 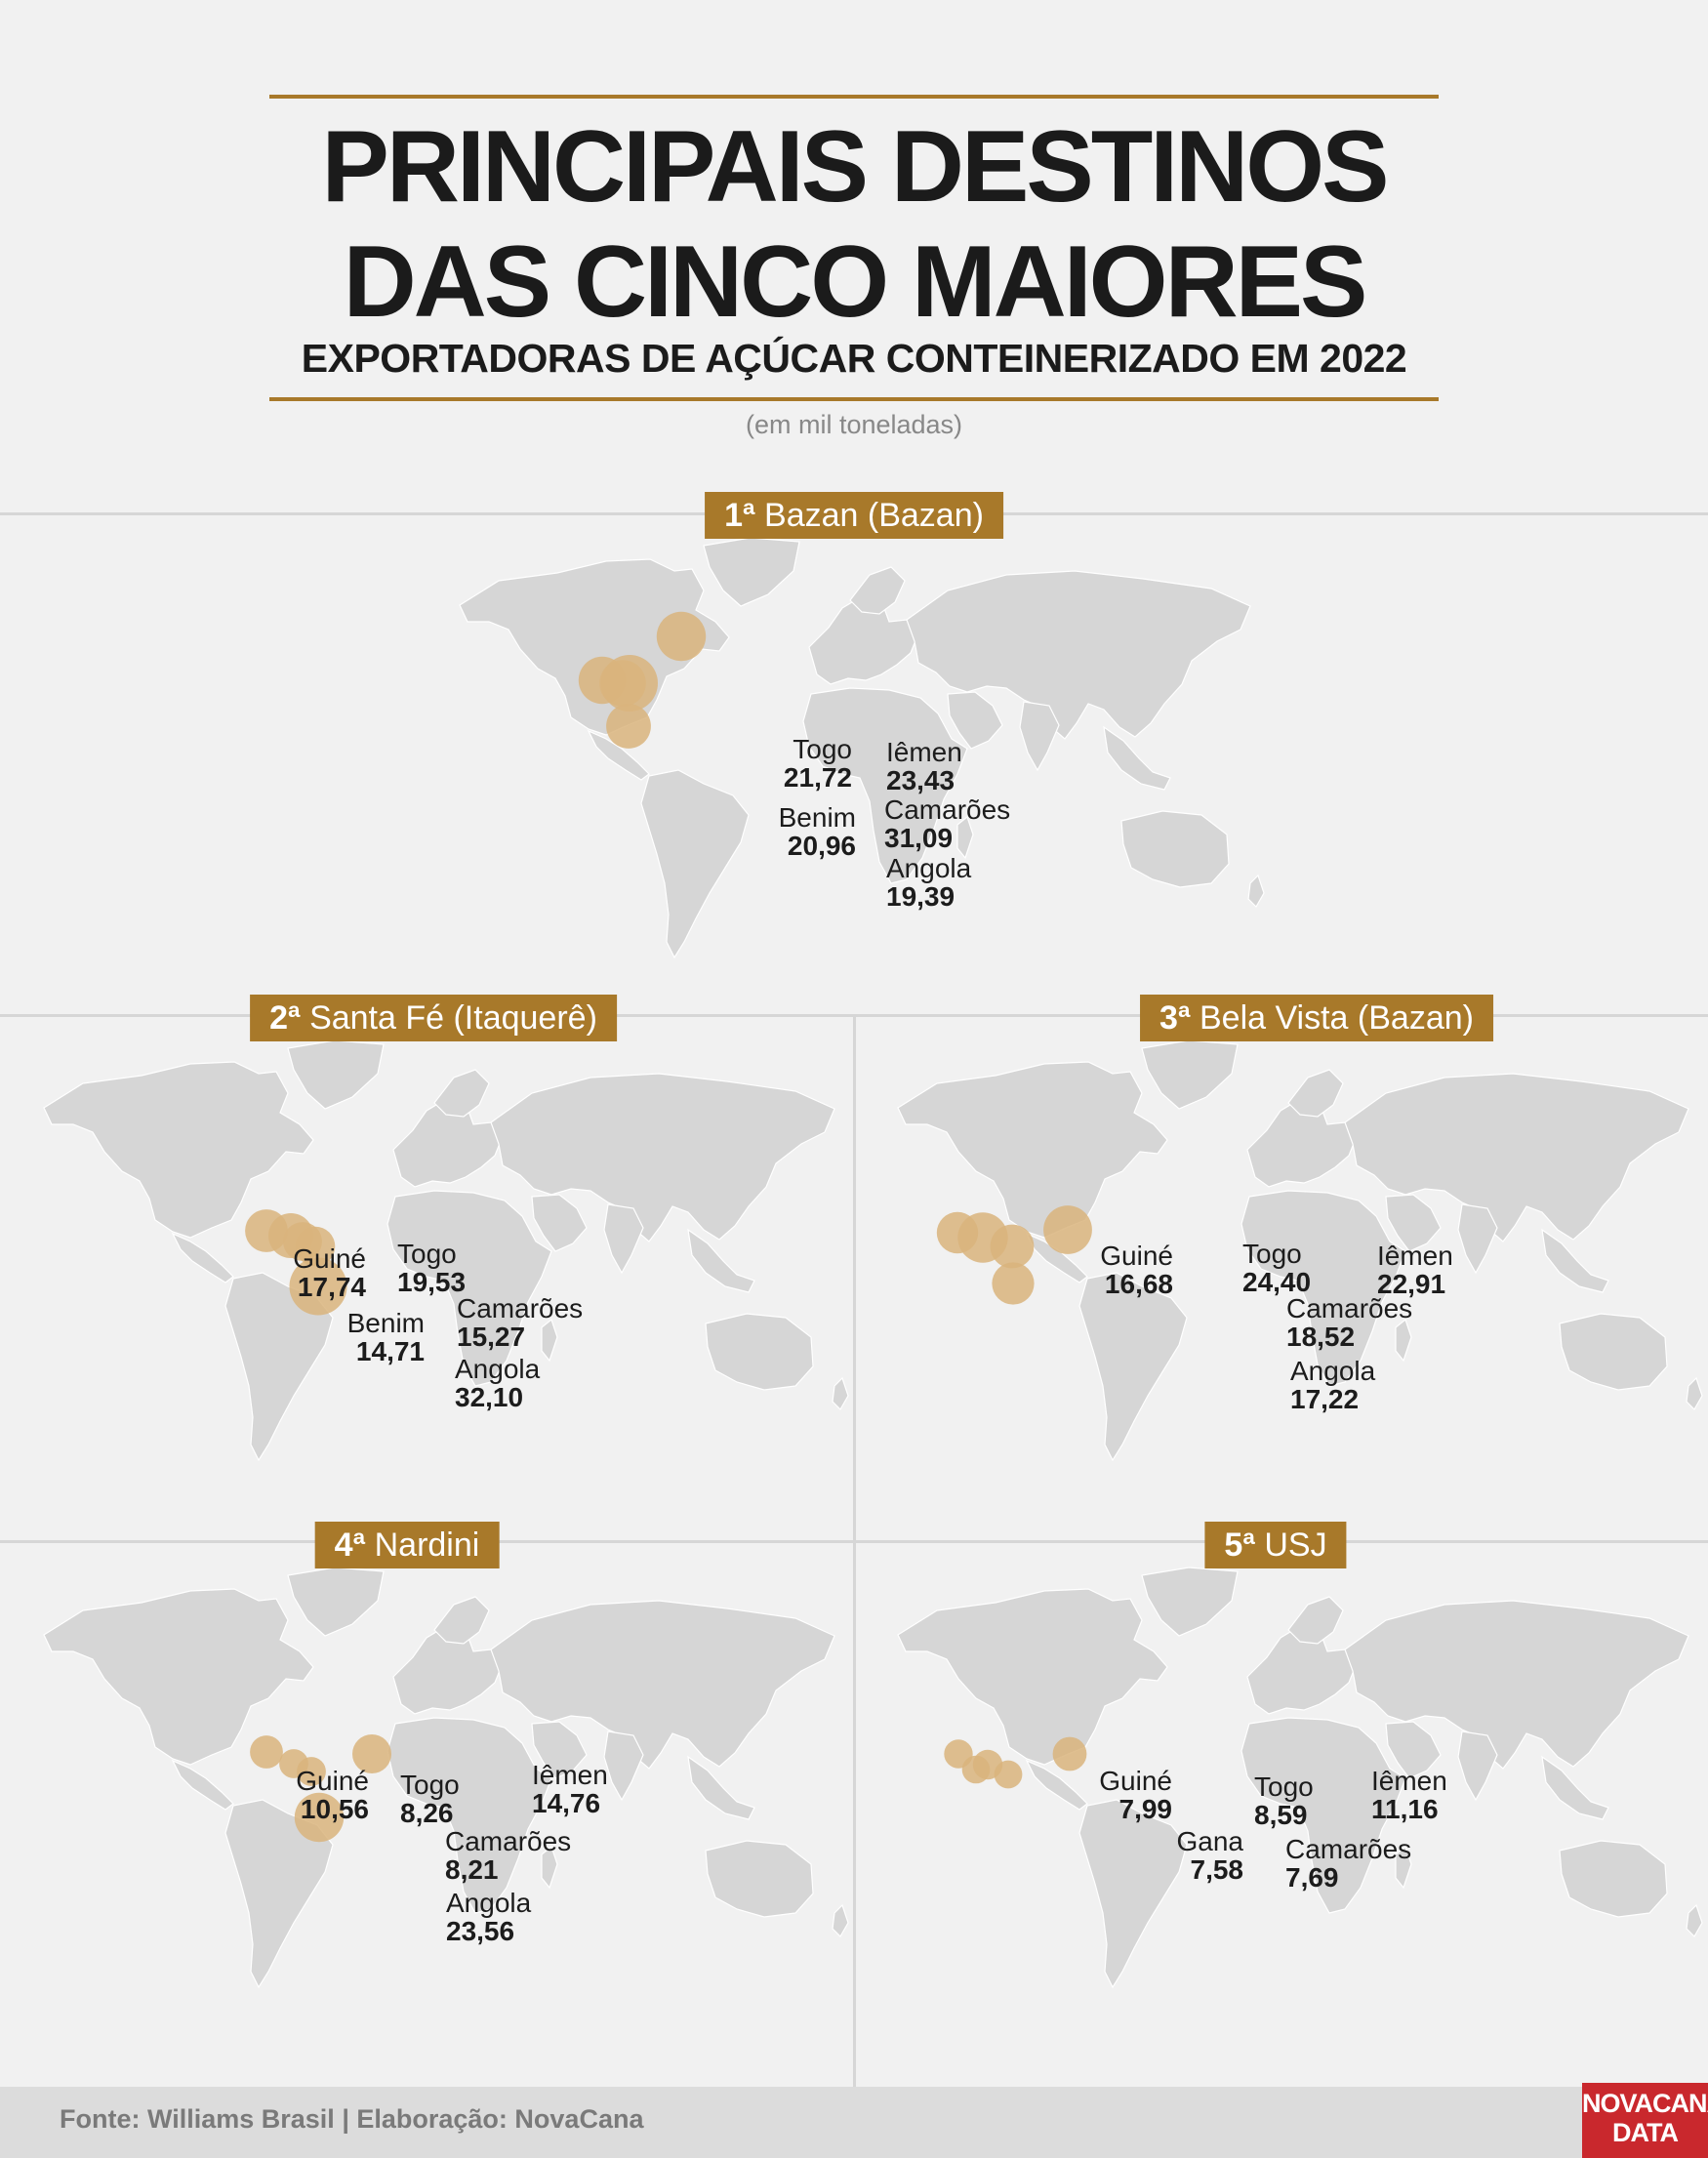 I want to click on label-value: 8,59, so click(x=1281, y=1815).